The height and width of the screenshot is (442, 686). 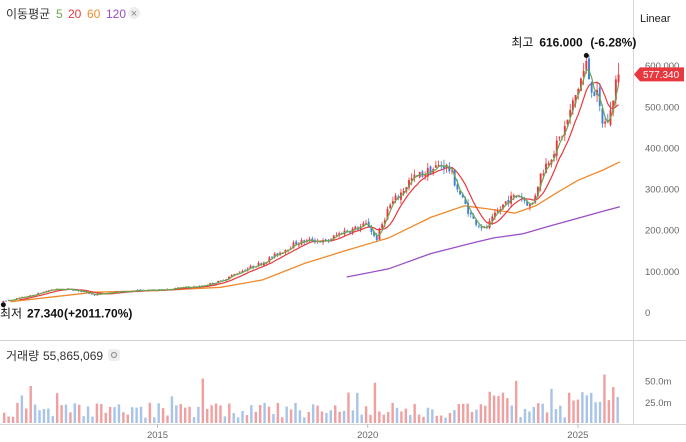 I want to click on ma-60-label: 60, so click(x=94, y=14).